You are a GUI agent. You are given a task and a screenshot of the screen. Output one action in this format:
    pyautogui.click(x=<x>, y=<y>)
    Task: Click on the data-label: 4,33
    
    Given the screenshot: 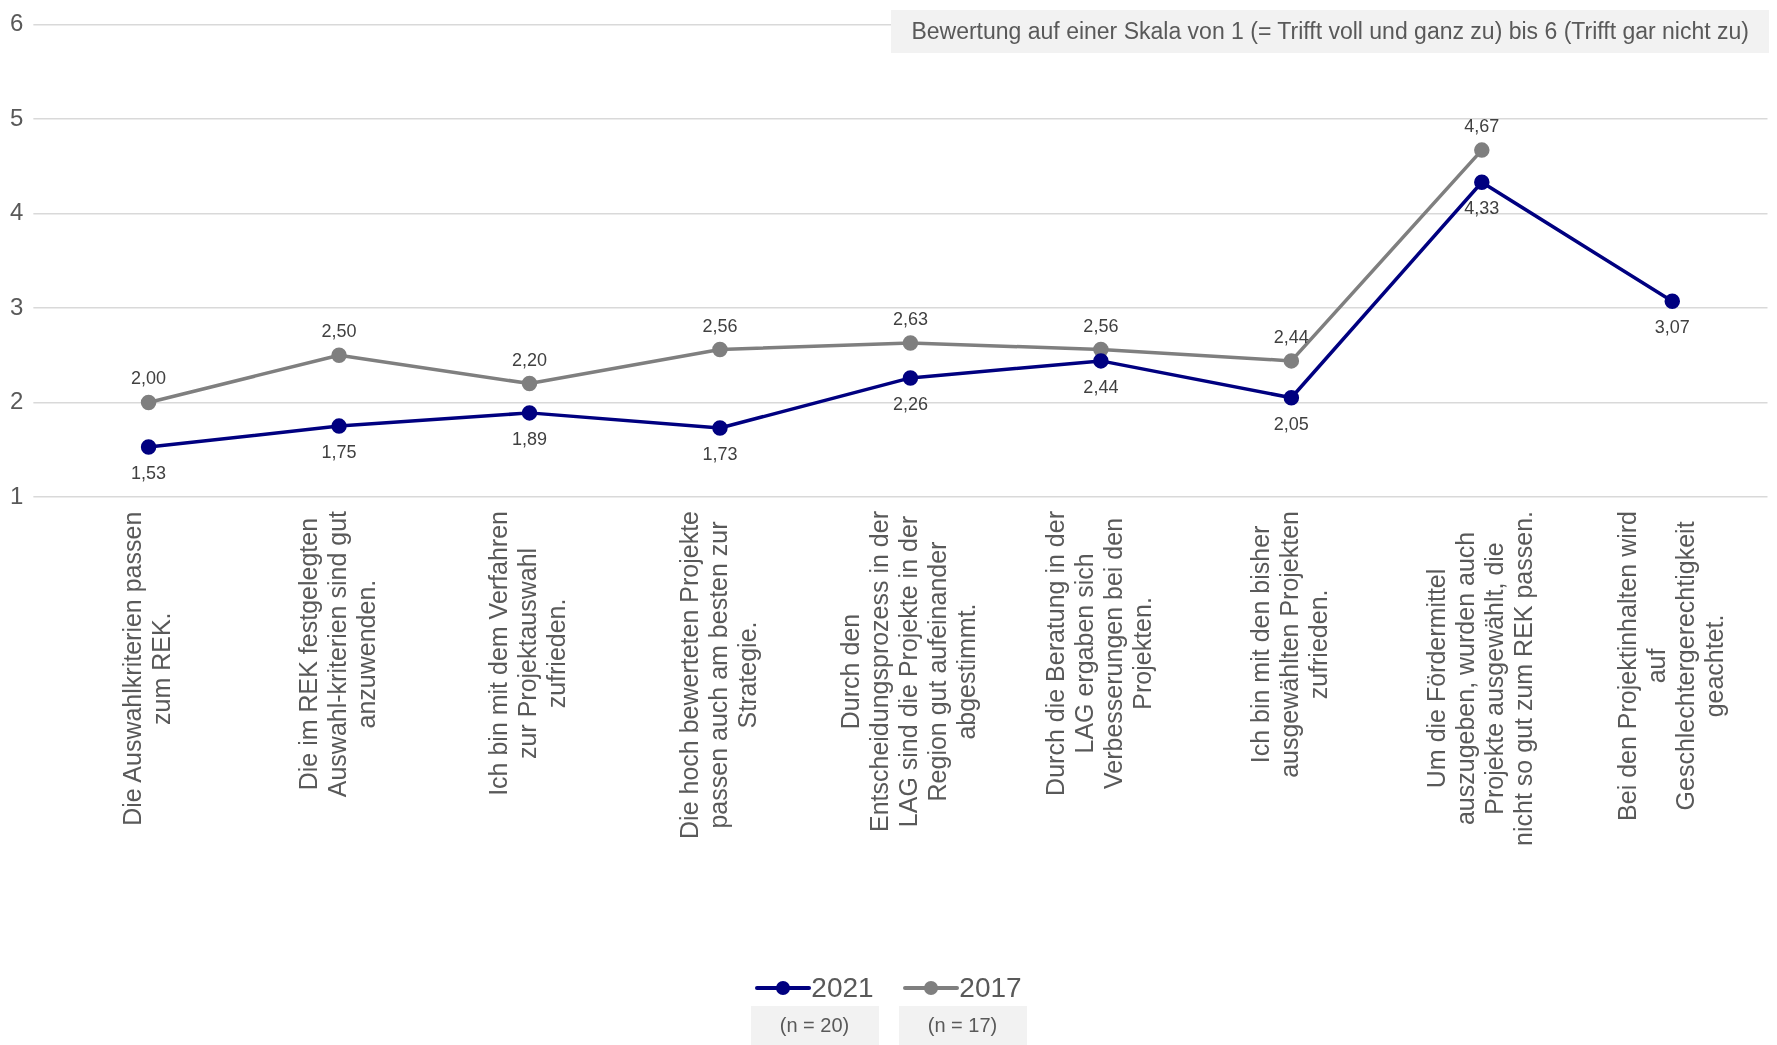 What is the action you would take?
    pyautogui.click(x=1482, y=208)
    